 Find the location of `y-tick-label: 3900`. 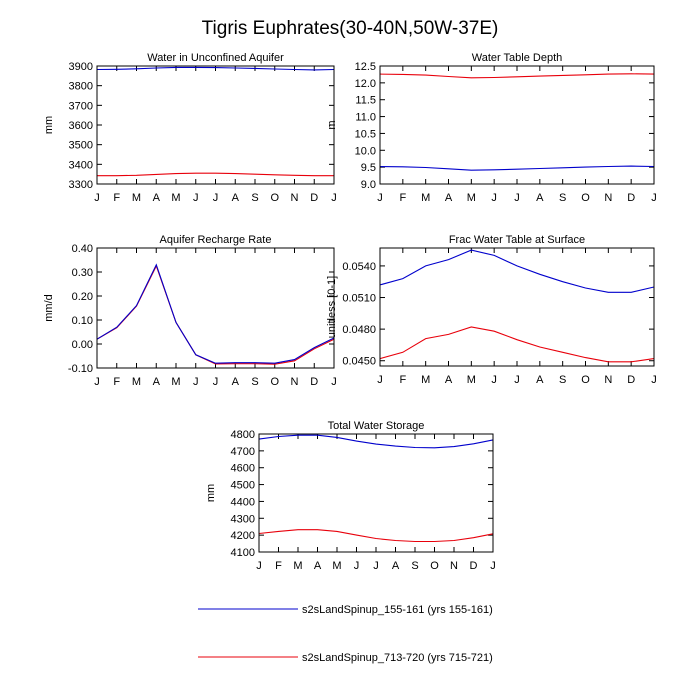

y-tick-label: 3900 is located at coordinates (81, 67).